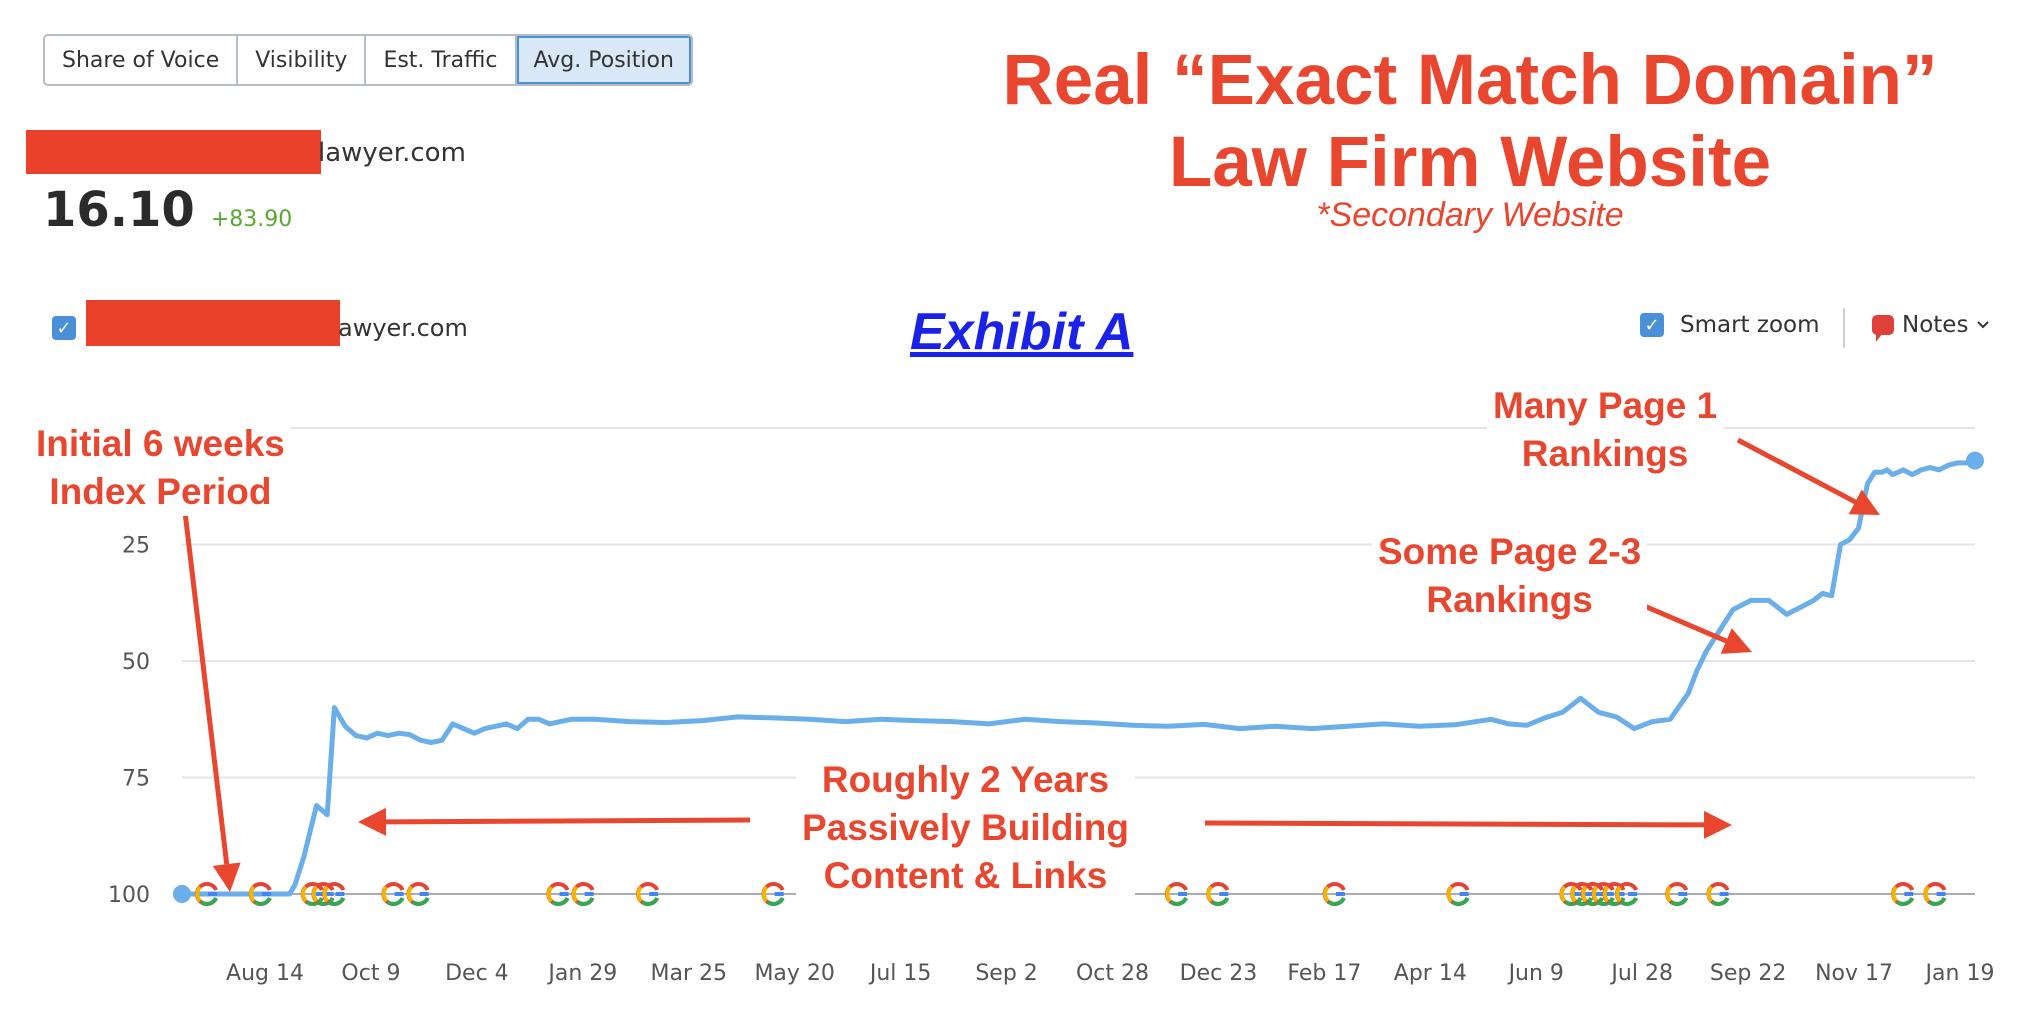 This screenshot has width=2030, height=1018. Describe the element at coordinates (1959, 973) in the screenshot. I see `x-tick-label: Jan 19` at that location.